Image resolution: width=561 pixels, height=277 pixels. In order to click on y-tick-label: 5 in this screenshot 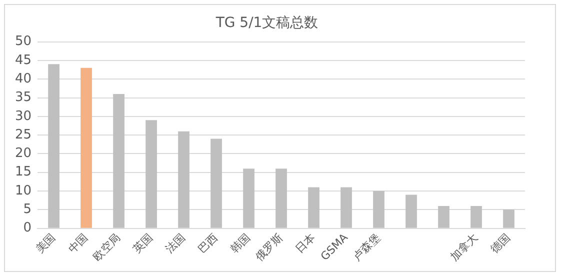, I will do `click(27, 210)`.